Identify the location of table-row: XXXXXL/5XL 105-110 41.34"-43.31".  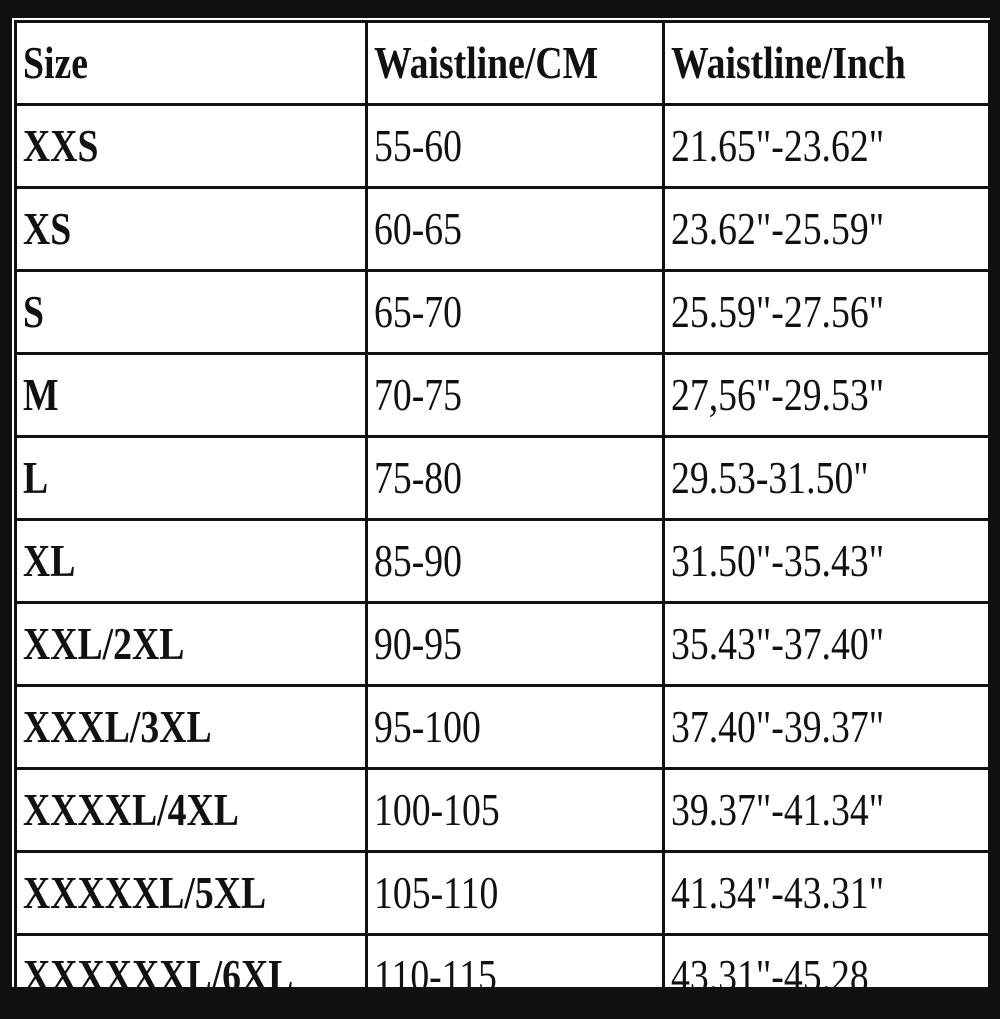
(502, 893).